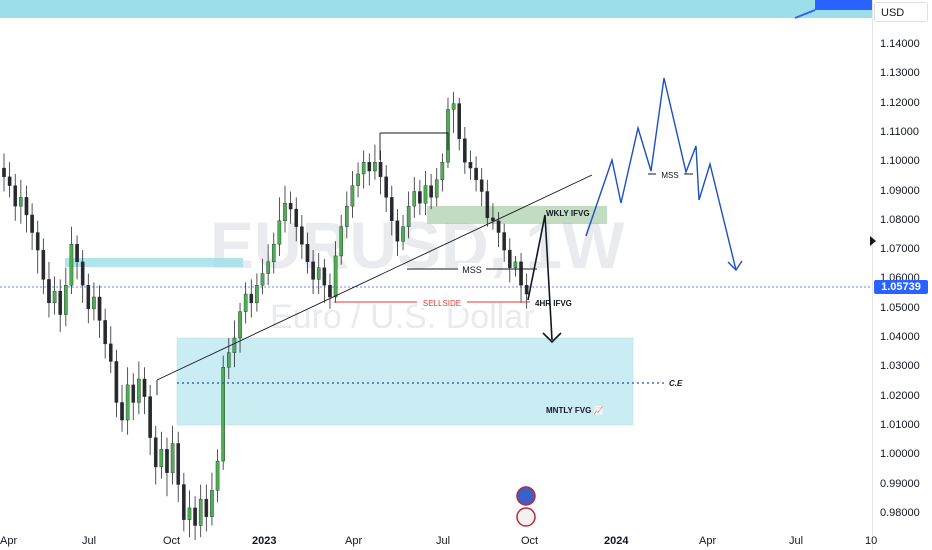 This screenshot has width=932, height=550. I want to click on price-tick-label: 1.13000, so click(900, 73).